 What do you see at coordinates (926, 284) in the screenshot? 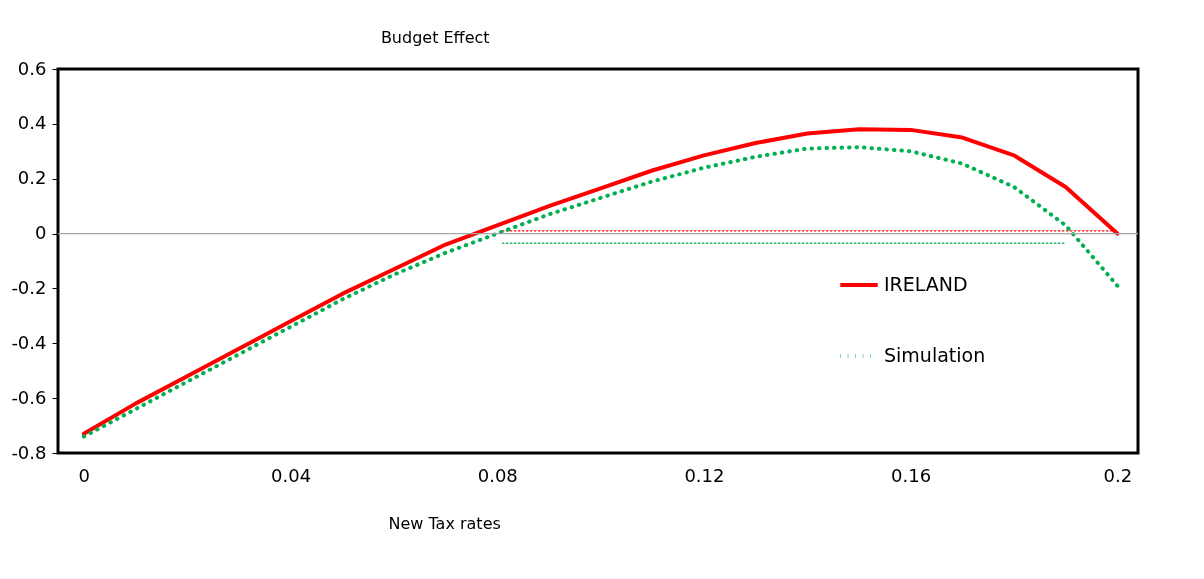
I see `legend-label: IRELAND` at bounding box center [926, 284].